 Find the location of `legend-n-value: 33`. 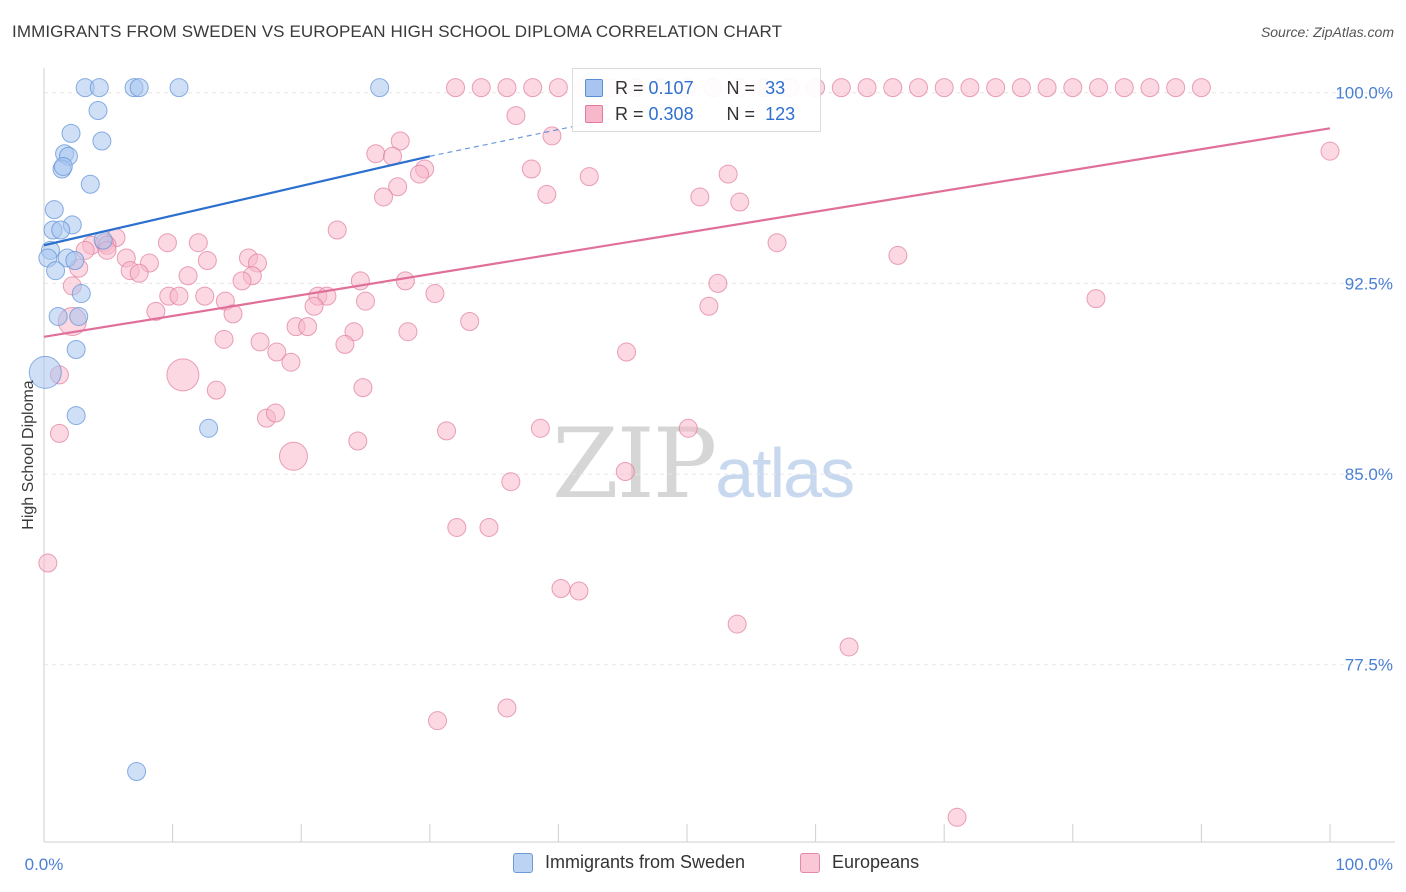

legend-n-value: 33 is located at coordinates (775, 87).